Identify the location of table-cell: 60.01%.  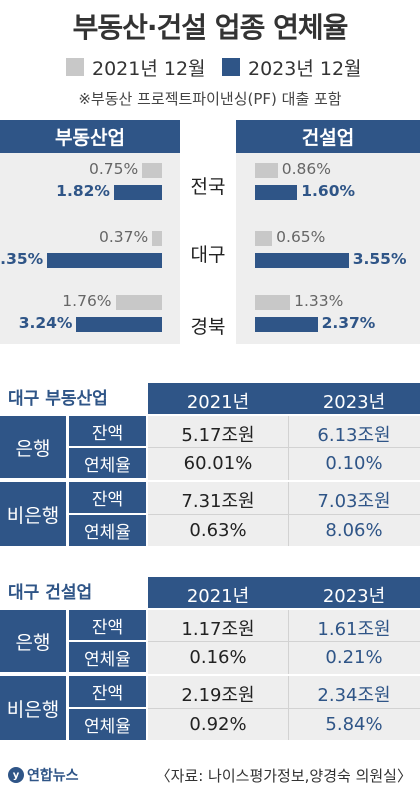
(218, 463).